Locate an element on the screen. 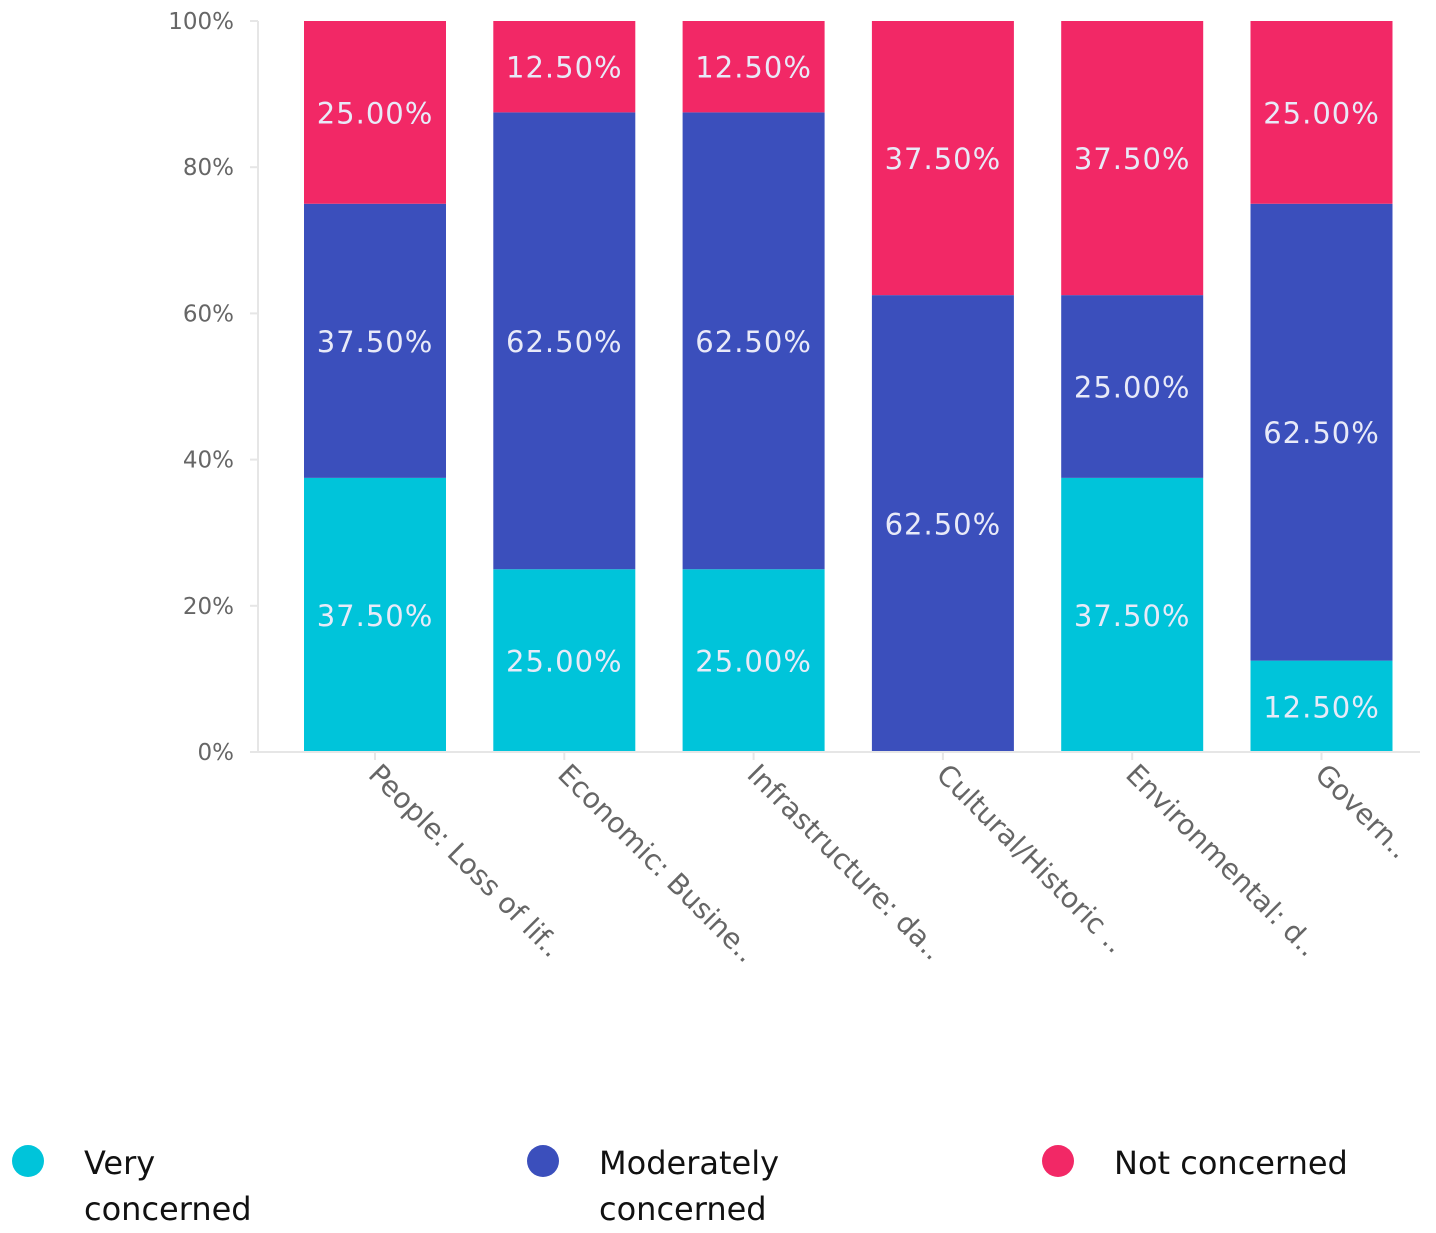 The image size is (1436, 1233). y-tick-label: 40% is located at coordinates (208, 461).